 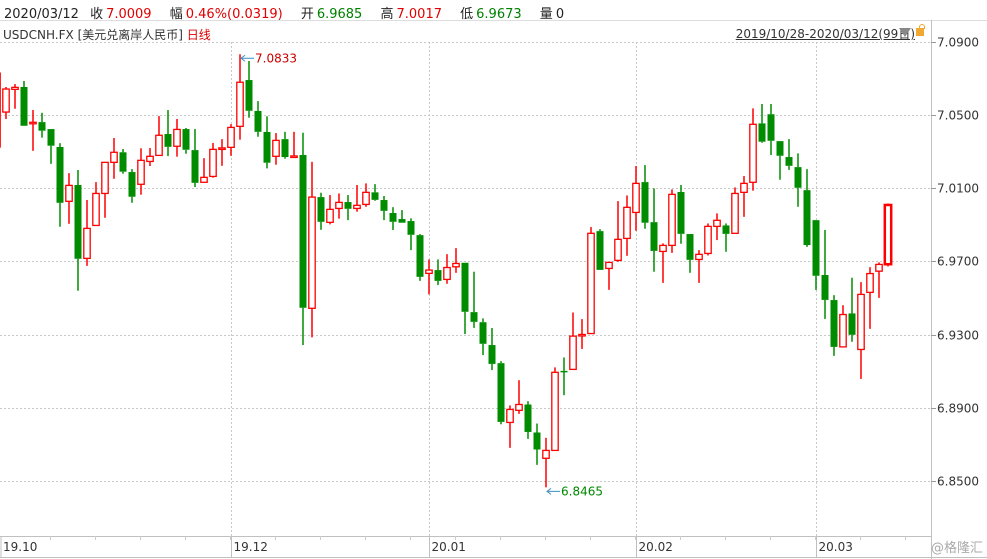 I want to click on watermark: @格隆汇, so click(x=956, y=548).